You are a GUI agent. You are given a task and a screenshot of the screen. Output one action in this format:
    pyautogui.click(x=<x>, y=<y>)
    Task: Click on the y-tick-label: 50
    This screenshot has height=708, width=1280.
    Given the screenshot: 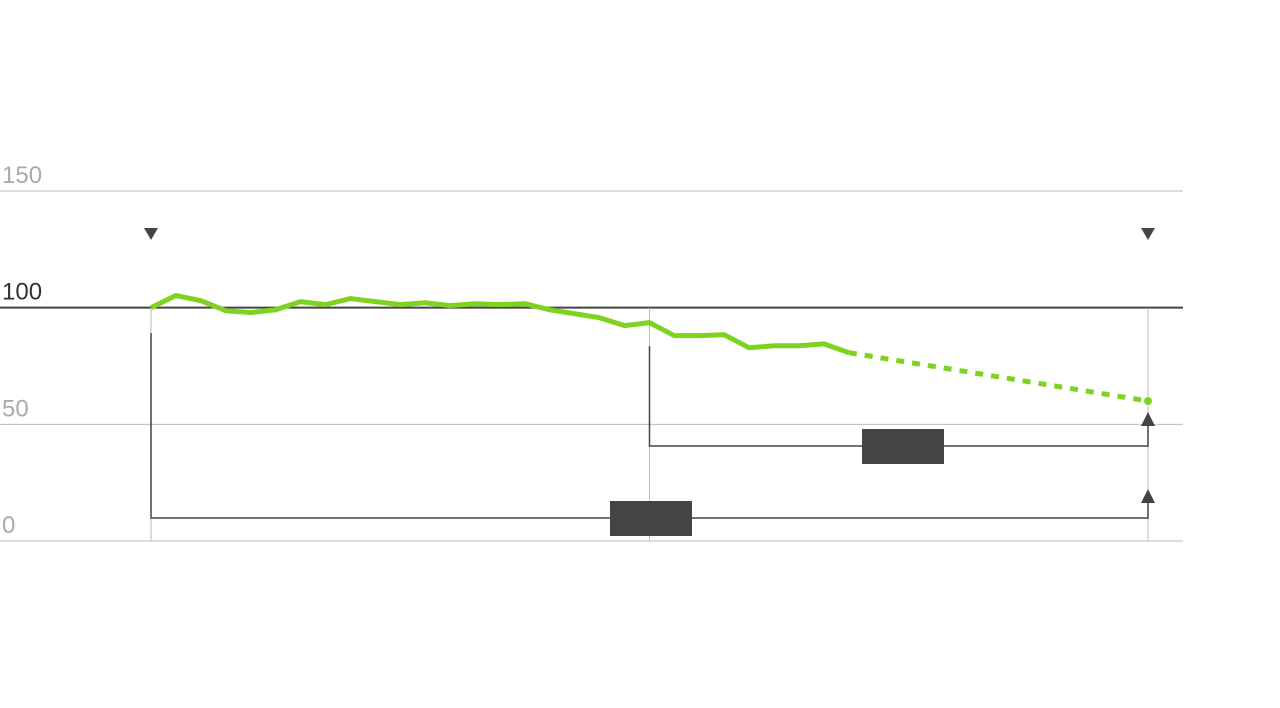 What is the action you would take?
    pyautogui.click(x=15, y=408)
    